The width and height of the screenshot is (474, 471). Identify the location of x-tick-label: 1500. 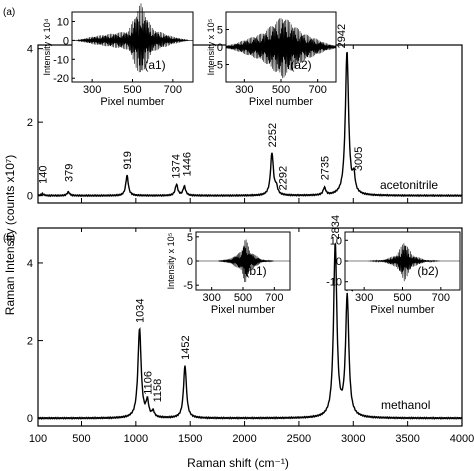
(190, 439).